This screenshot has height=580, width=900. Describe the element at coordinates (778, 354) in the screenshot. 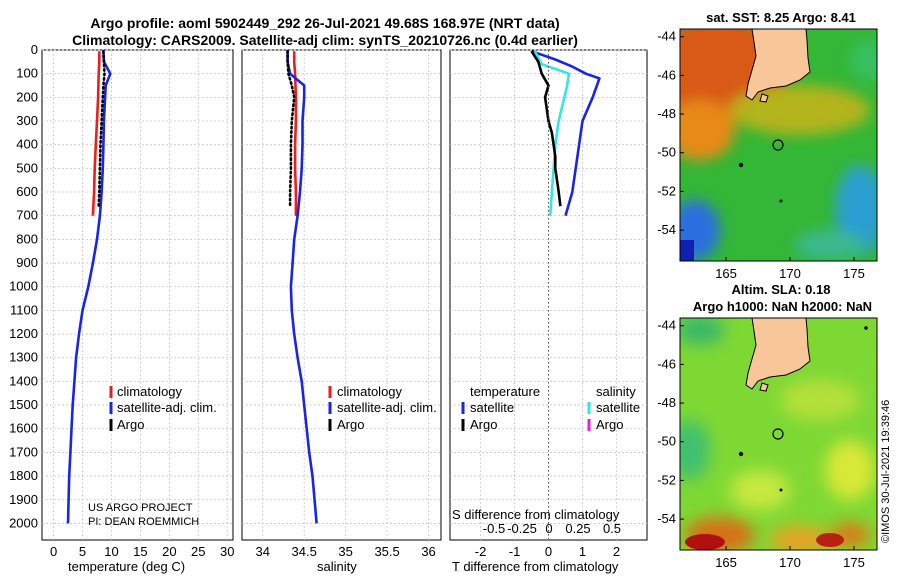

I see `sla-land-south-island` at that location.